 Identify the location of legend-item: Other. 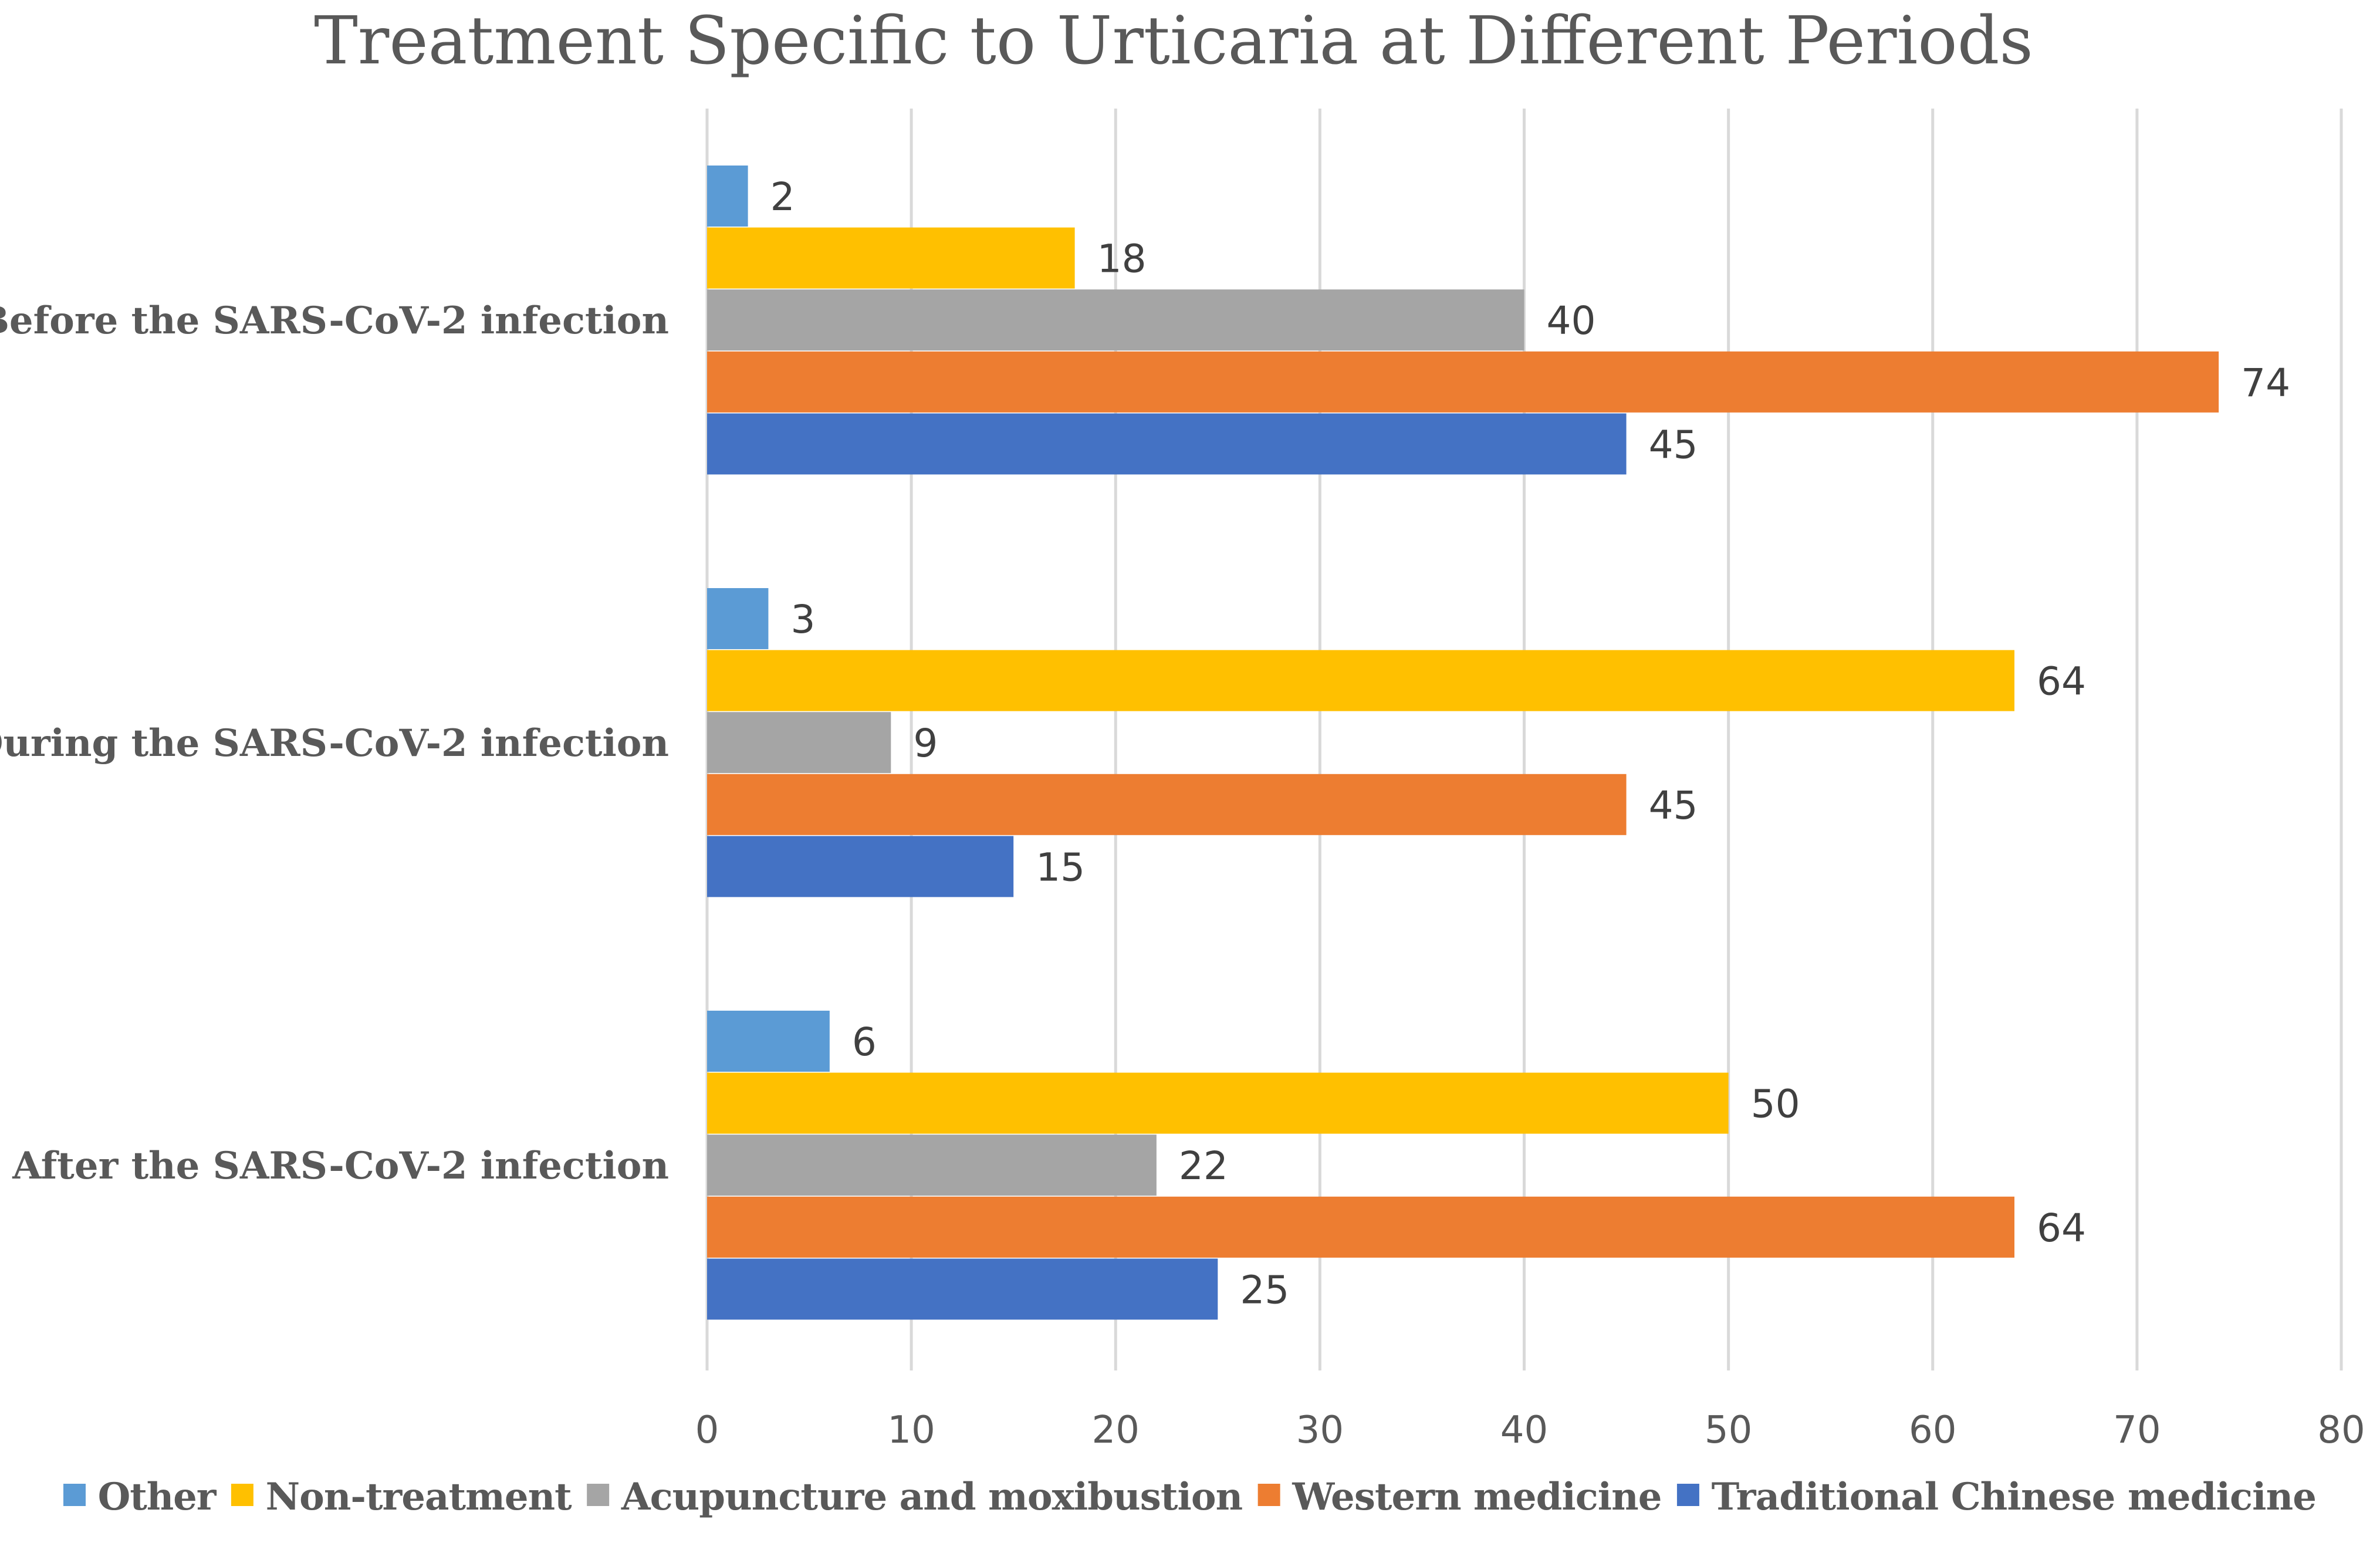
(140, 1497).